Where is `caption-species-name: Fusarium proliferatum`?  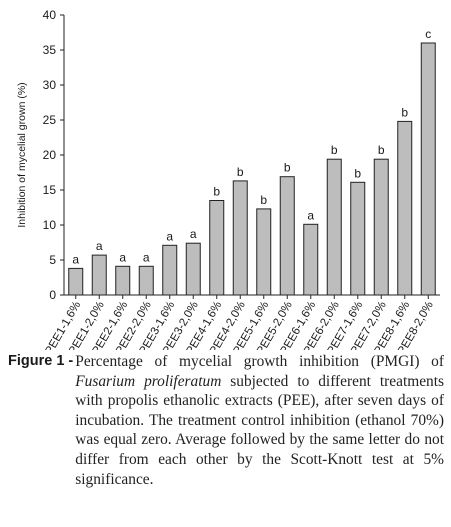
caption-species-name: Fusarium proliferatum is located at coordinates (148, 381).